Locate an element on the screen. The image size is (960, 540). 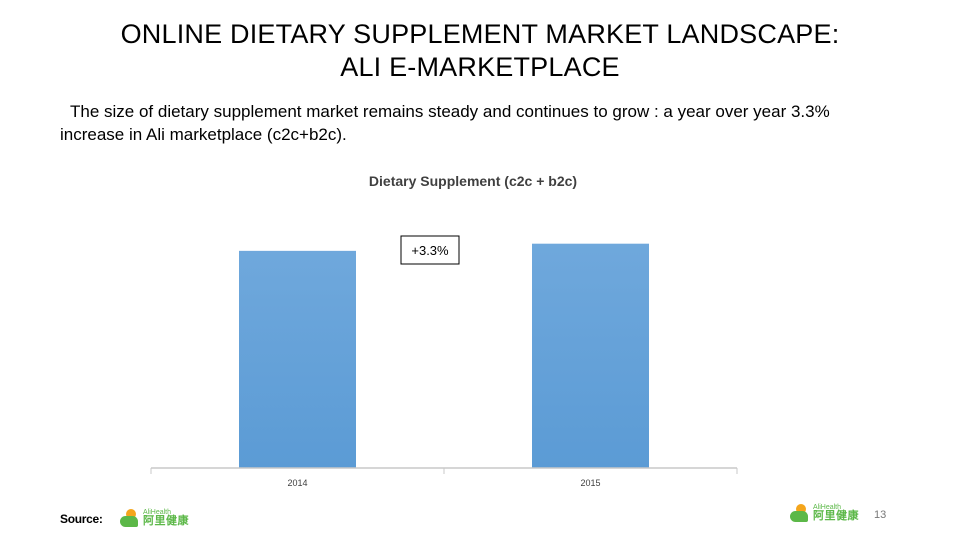
growth-annotation-label: +3.3% is located at coordinates (430, 250).